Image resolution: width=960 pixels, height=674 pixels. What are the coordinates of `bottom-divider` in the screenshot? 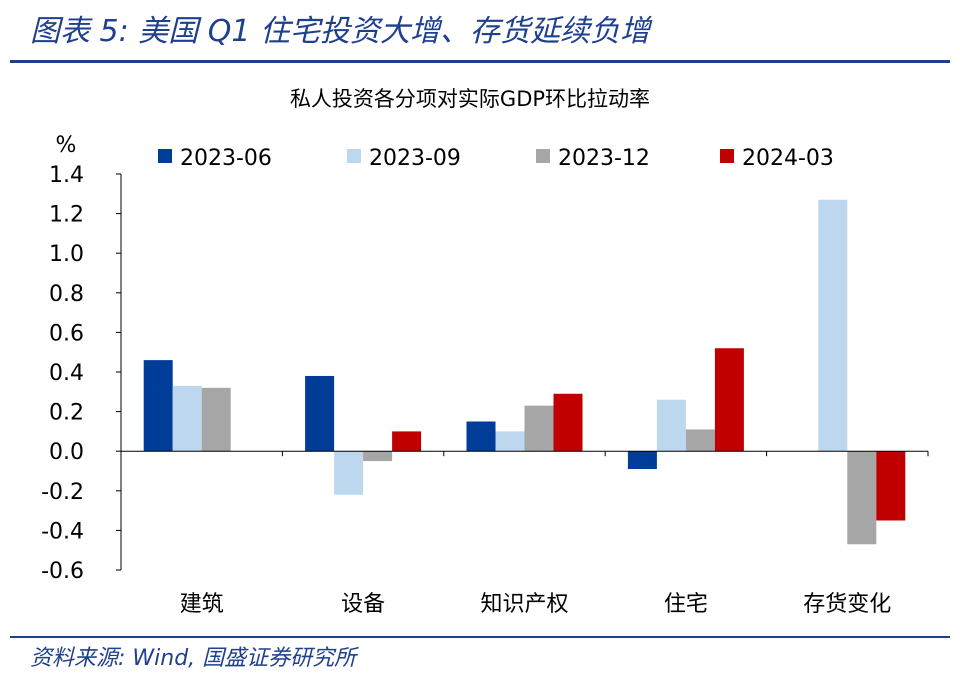 It's located at (480, 637).